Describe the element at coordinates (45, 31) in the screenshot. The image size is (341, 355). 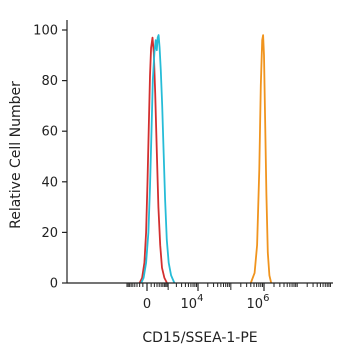
I see `y-tick-label: 100` at that location.